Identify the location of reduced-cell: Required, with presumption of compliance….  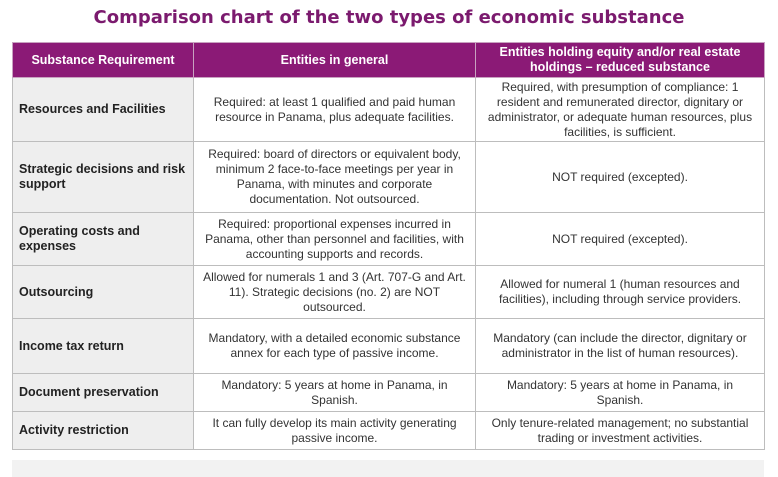
(620, 109).